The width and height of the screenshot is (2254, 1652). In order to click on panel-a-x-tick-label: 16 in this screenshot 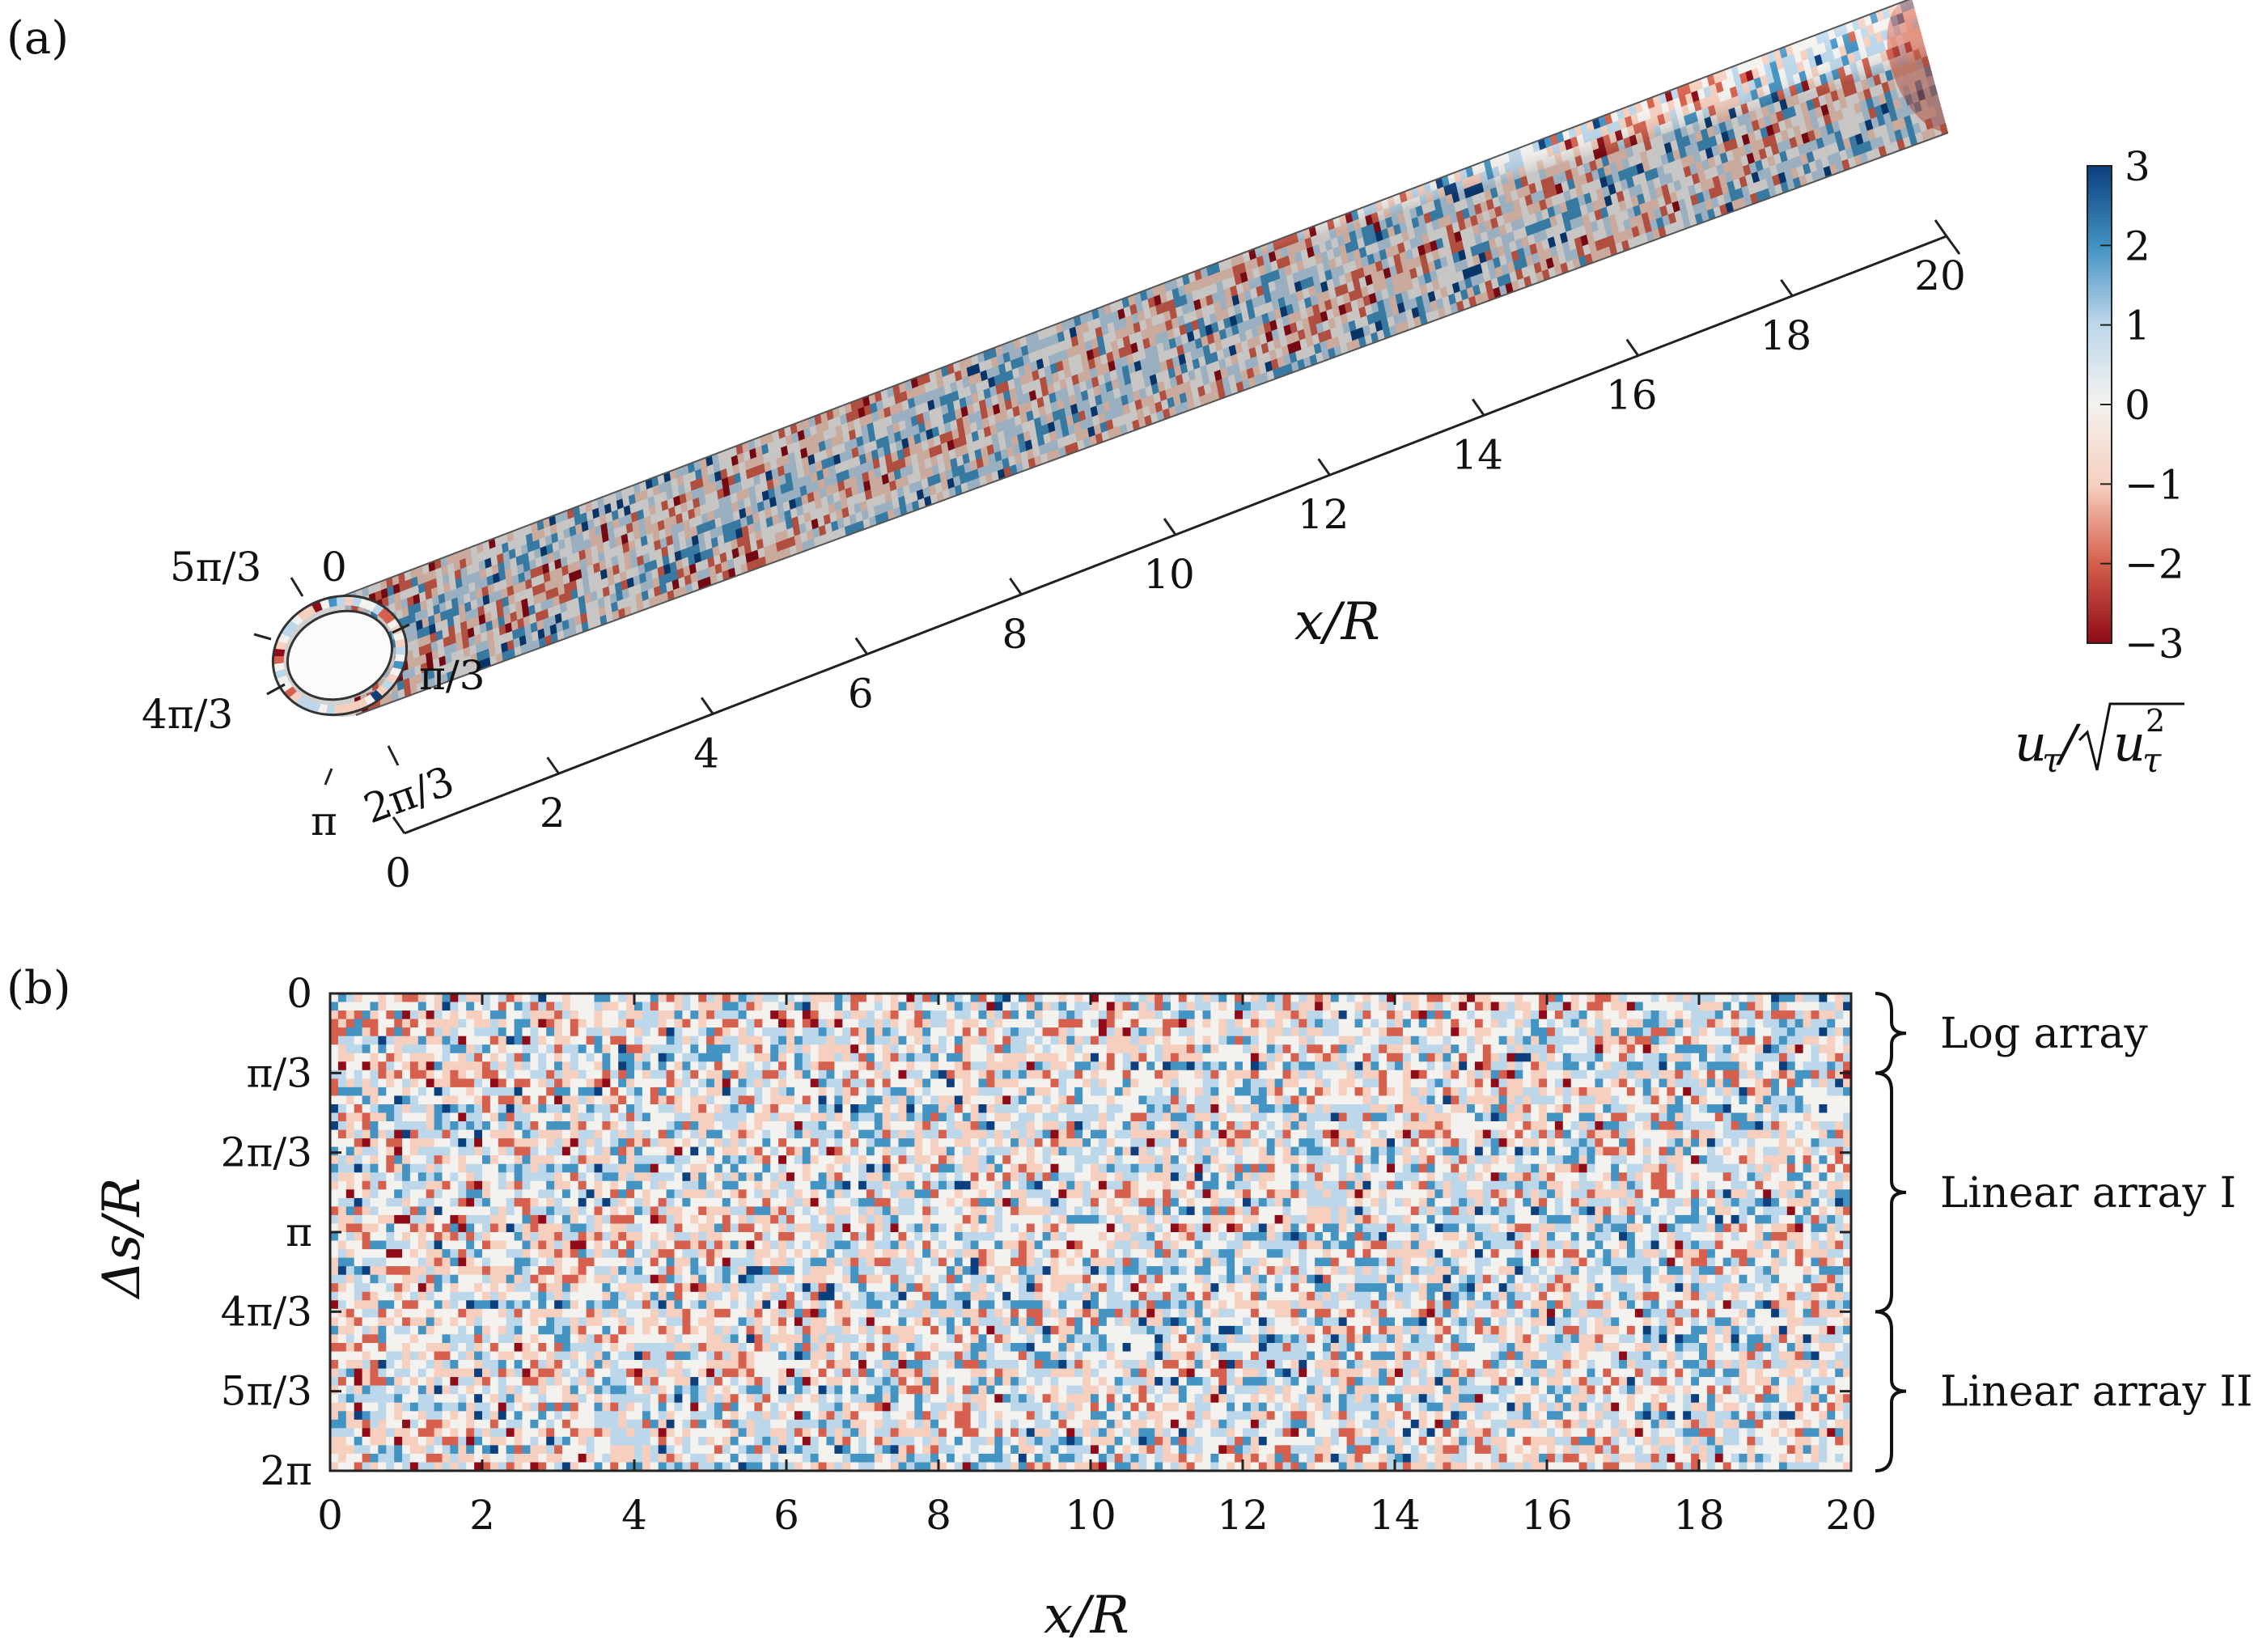, I will do `click(1632, 395)`.